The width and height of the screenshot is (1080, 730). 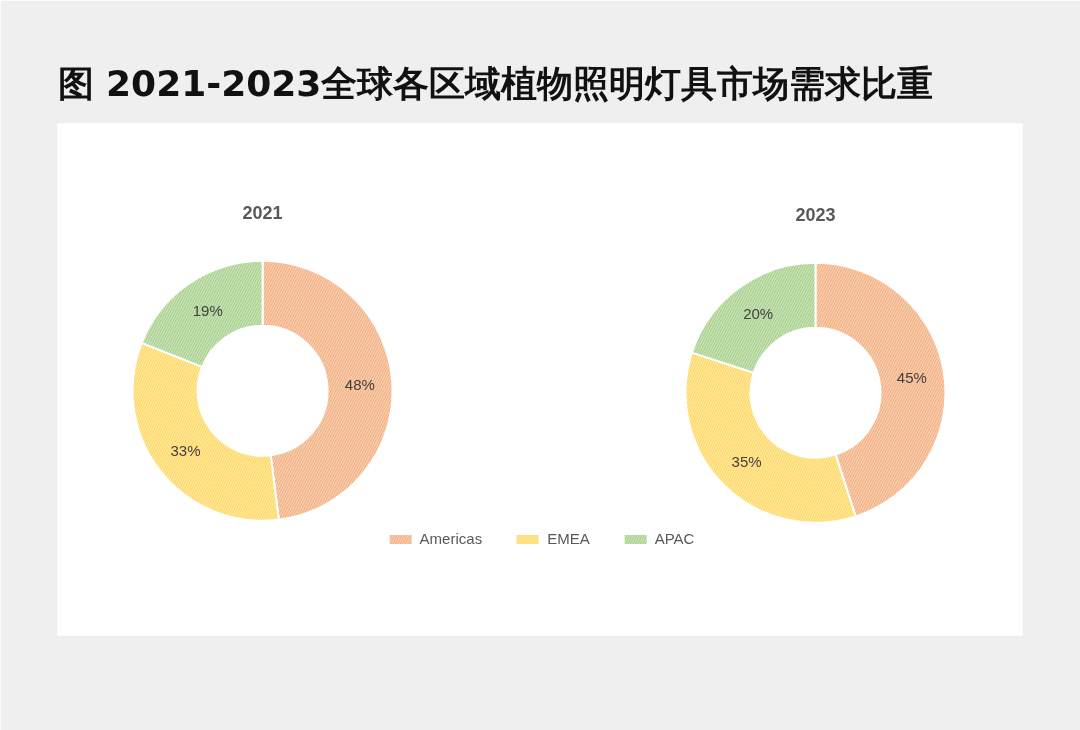 I want to click on chart-subtitle: 2023, so click(x=815, y=215).